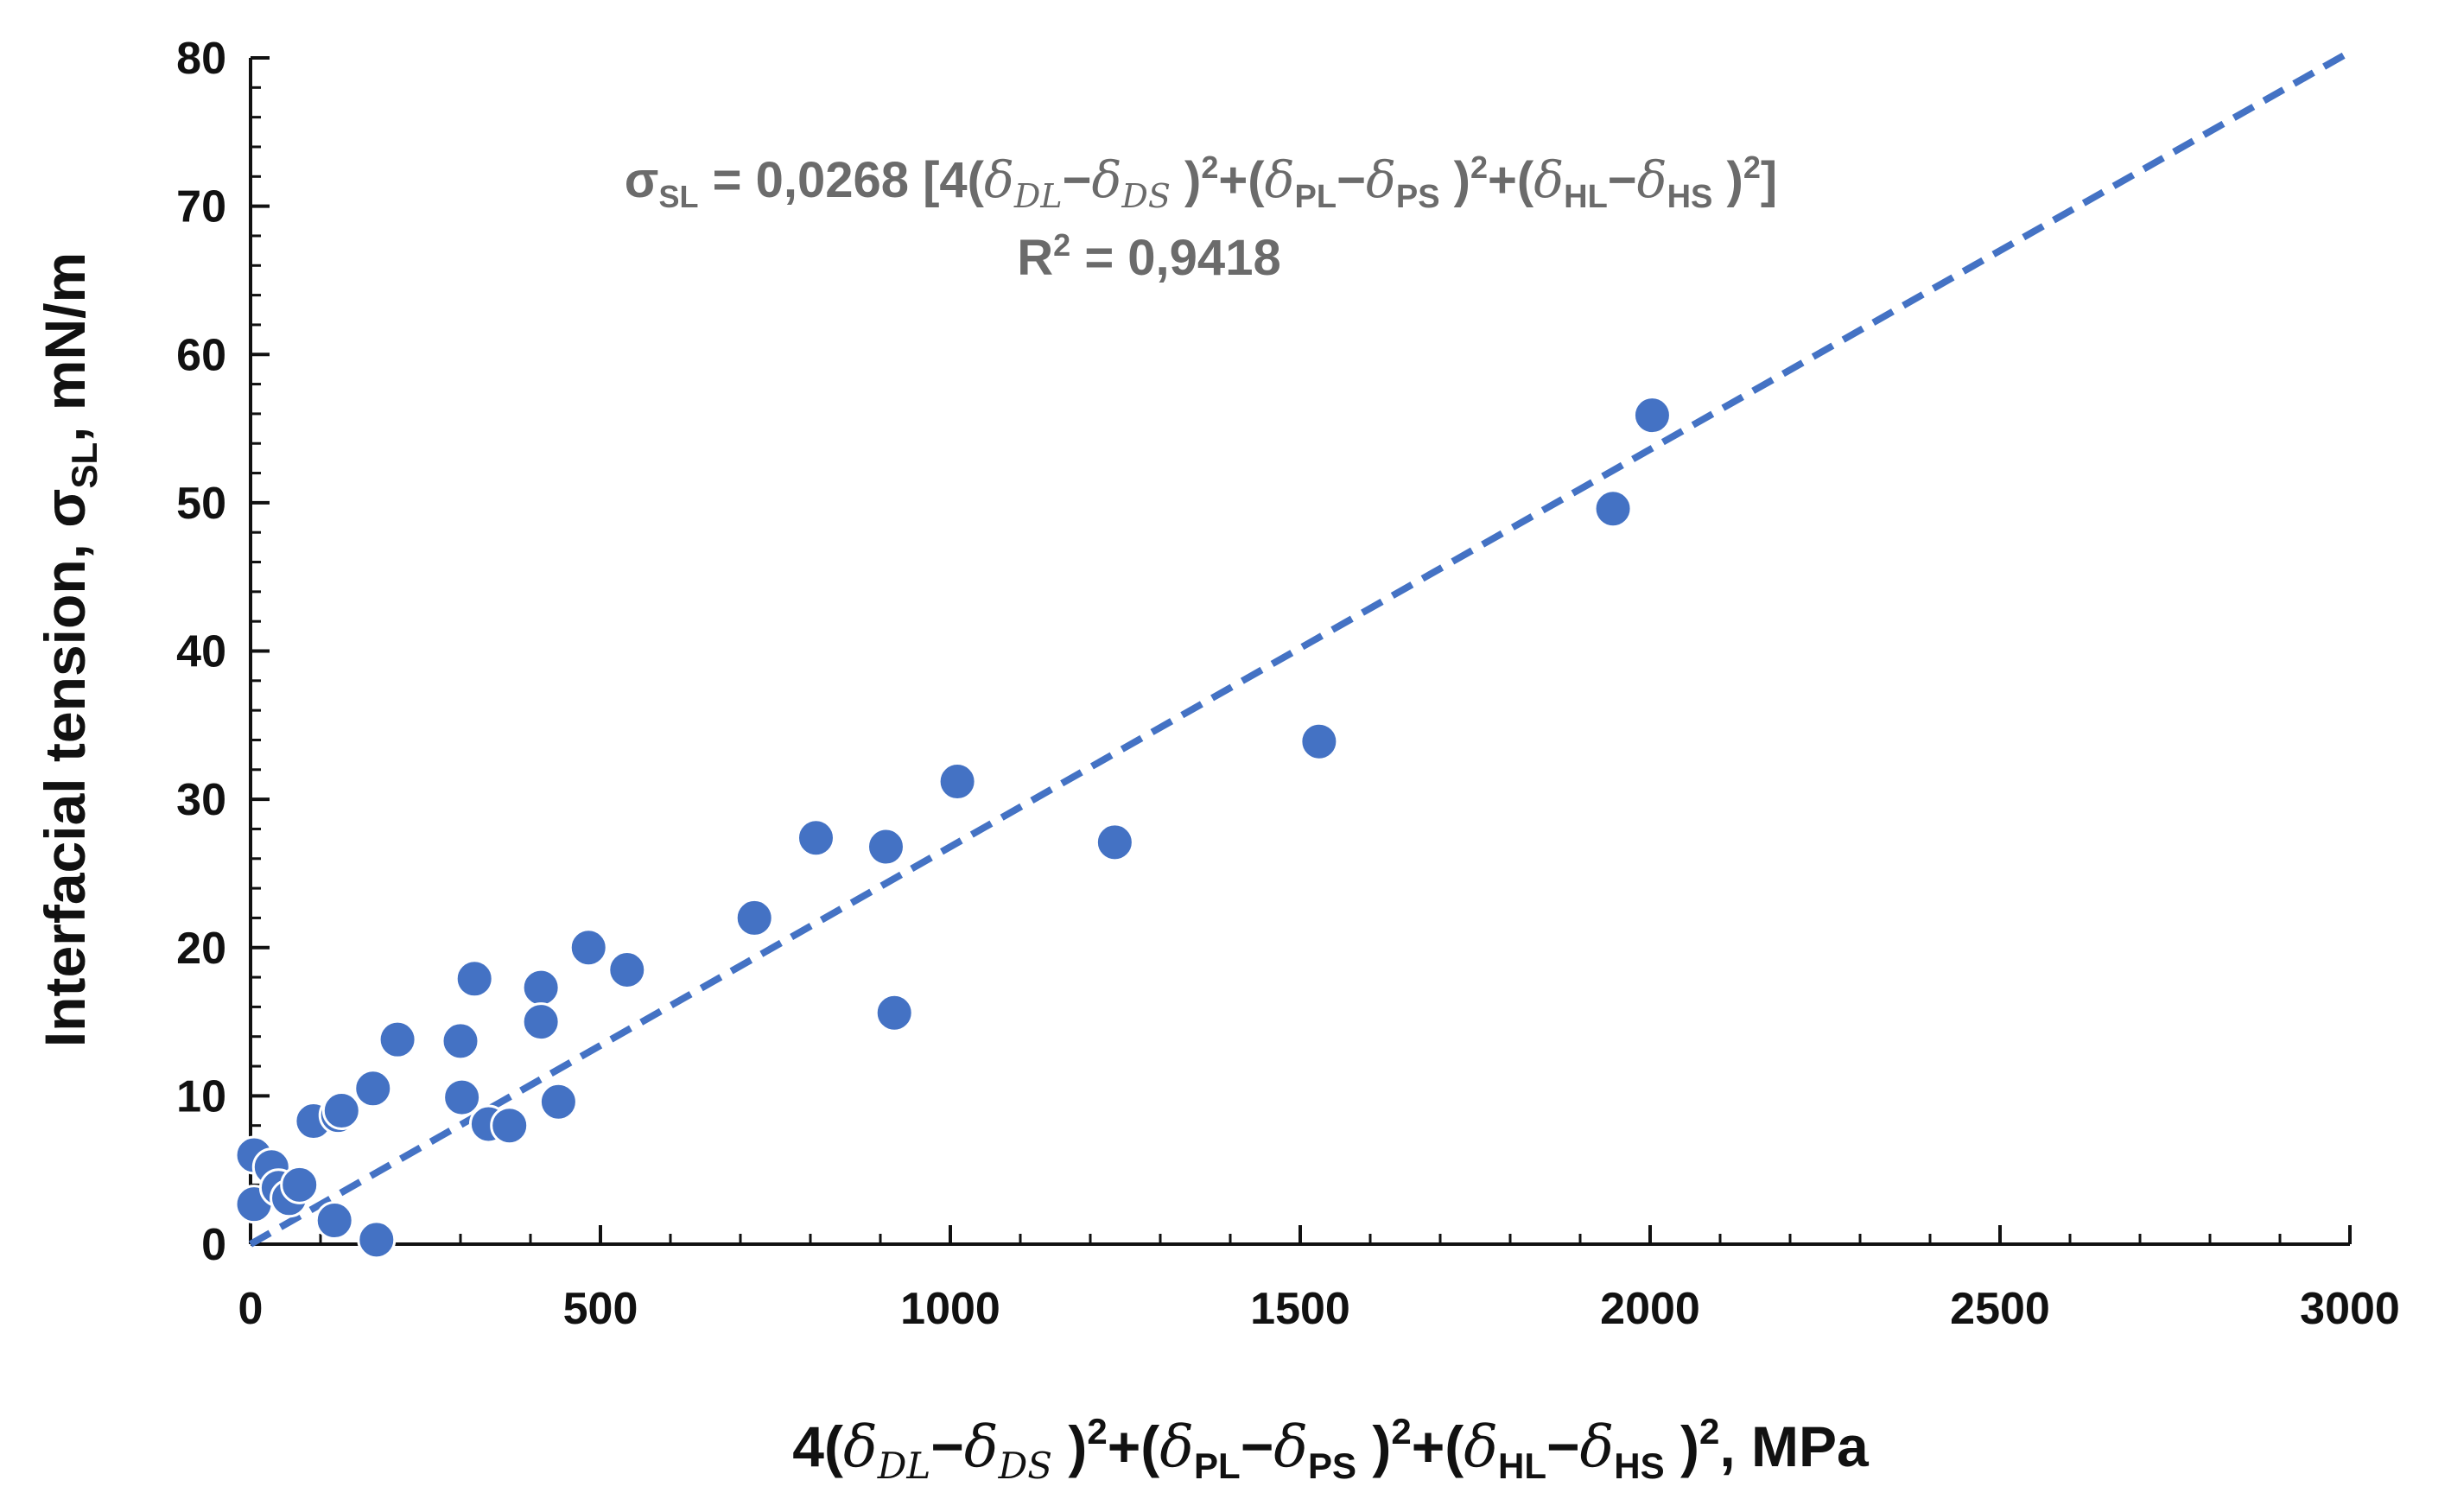 The image size is (2451, 1512). Describe the element at coordinates (256, 651) in the screenshot. I see `y-minor-ticks` at that location.